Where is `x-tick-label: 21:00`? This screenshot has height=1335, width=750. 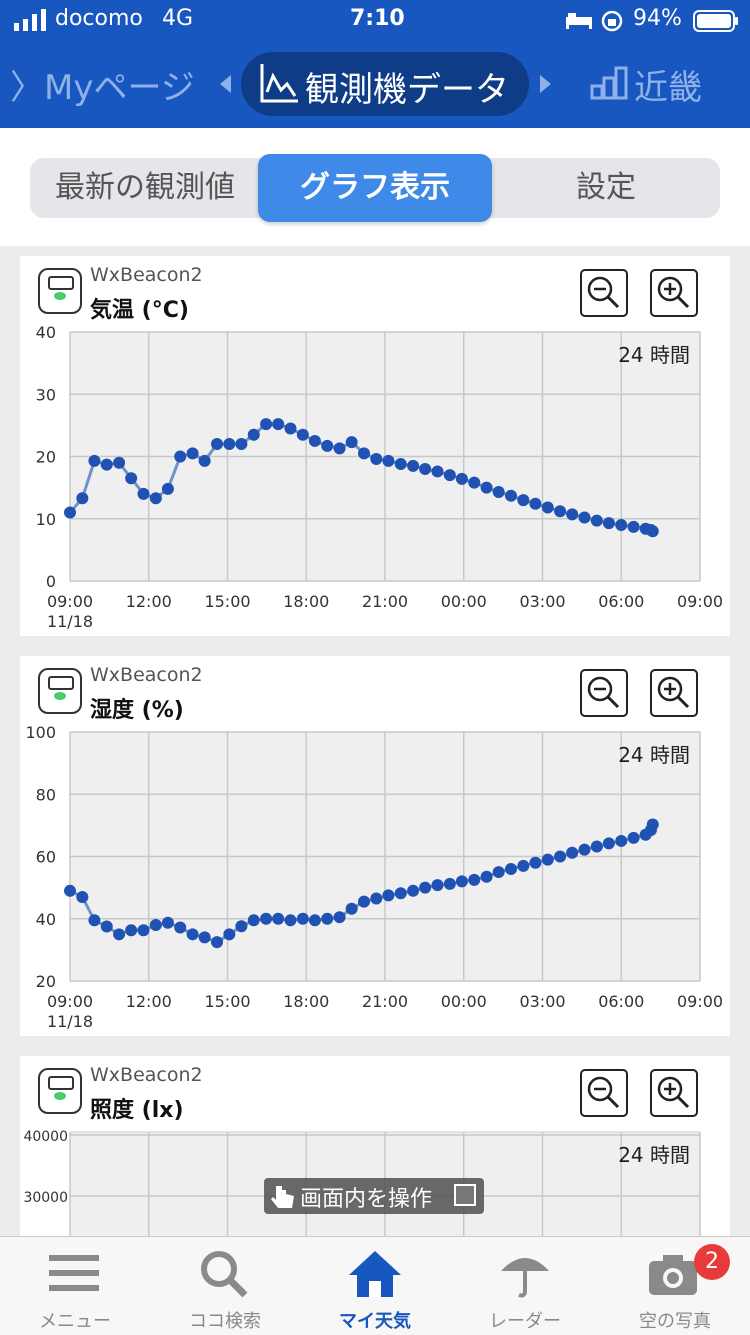 x-tick-label: 21:00 is located at coordinates (385, 1001).